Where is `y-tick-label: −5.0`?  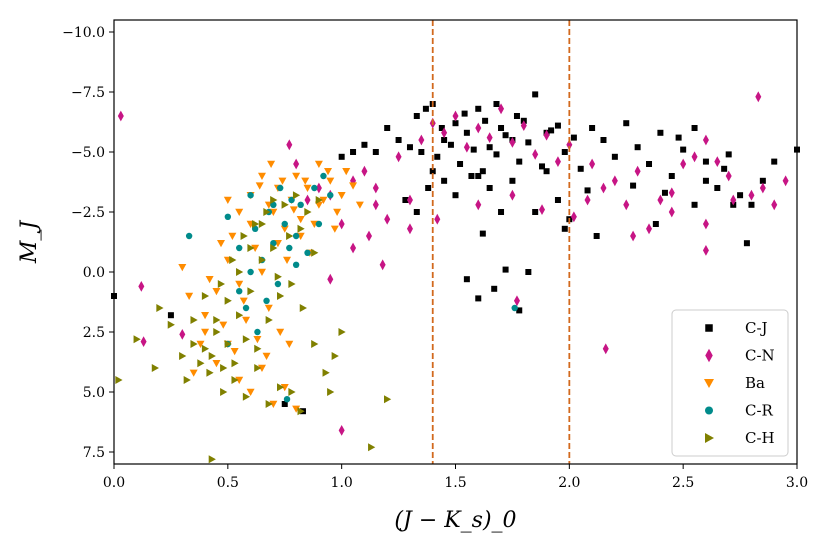 y-tick-label: −5.0 is located at coordinates (88, 153).